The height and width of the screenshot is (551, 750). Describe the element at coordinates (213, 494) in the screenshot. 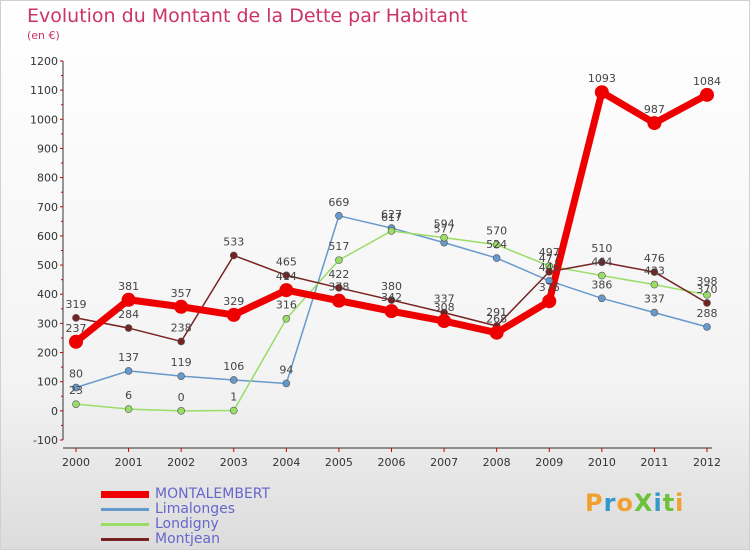

I see `legend-label: MONTALEMBERT` at that location.